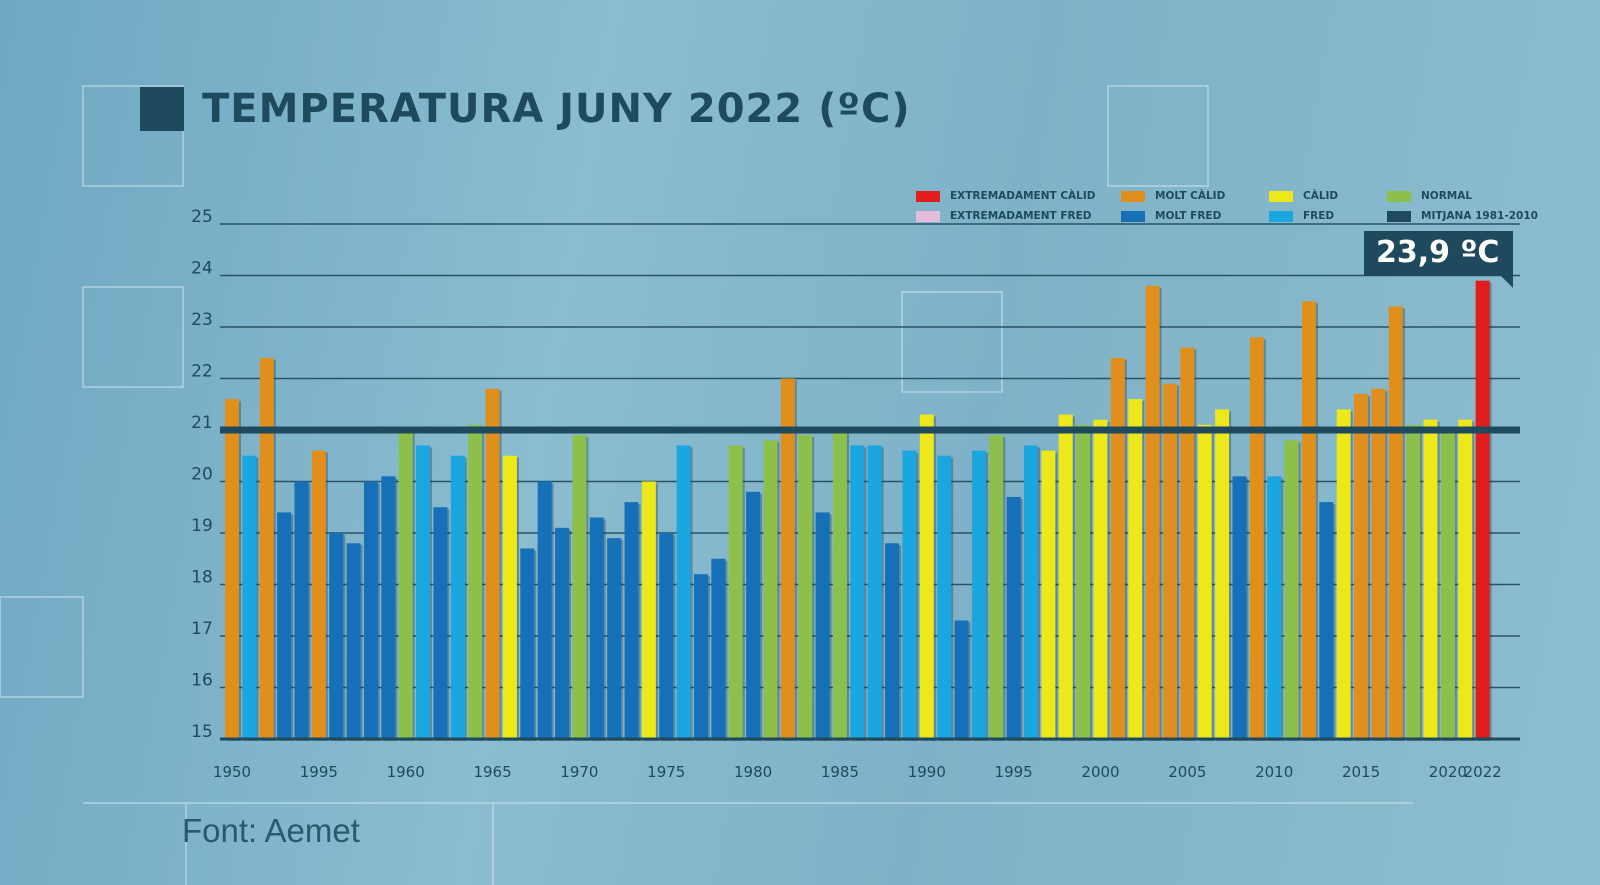 This screenshot has width=1600, height=885. I want to click on bar-1953, so click(284, 625).